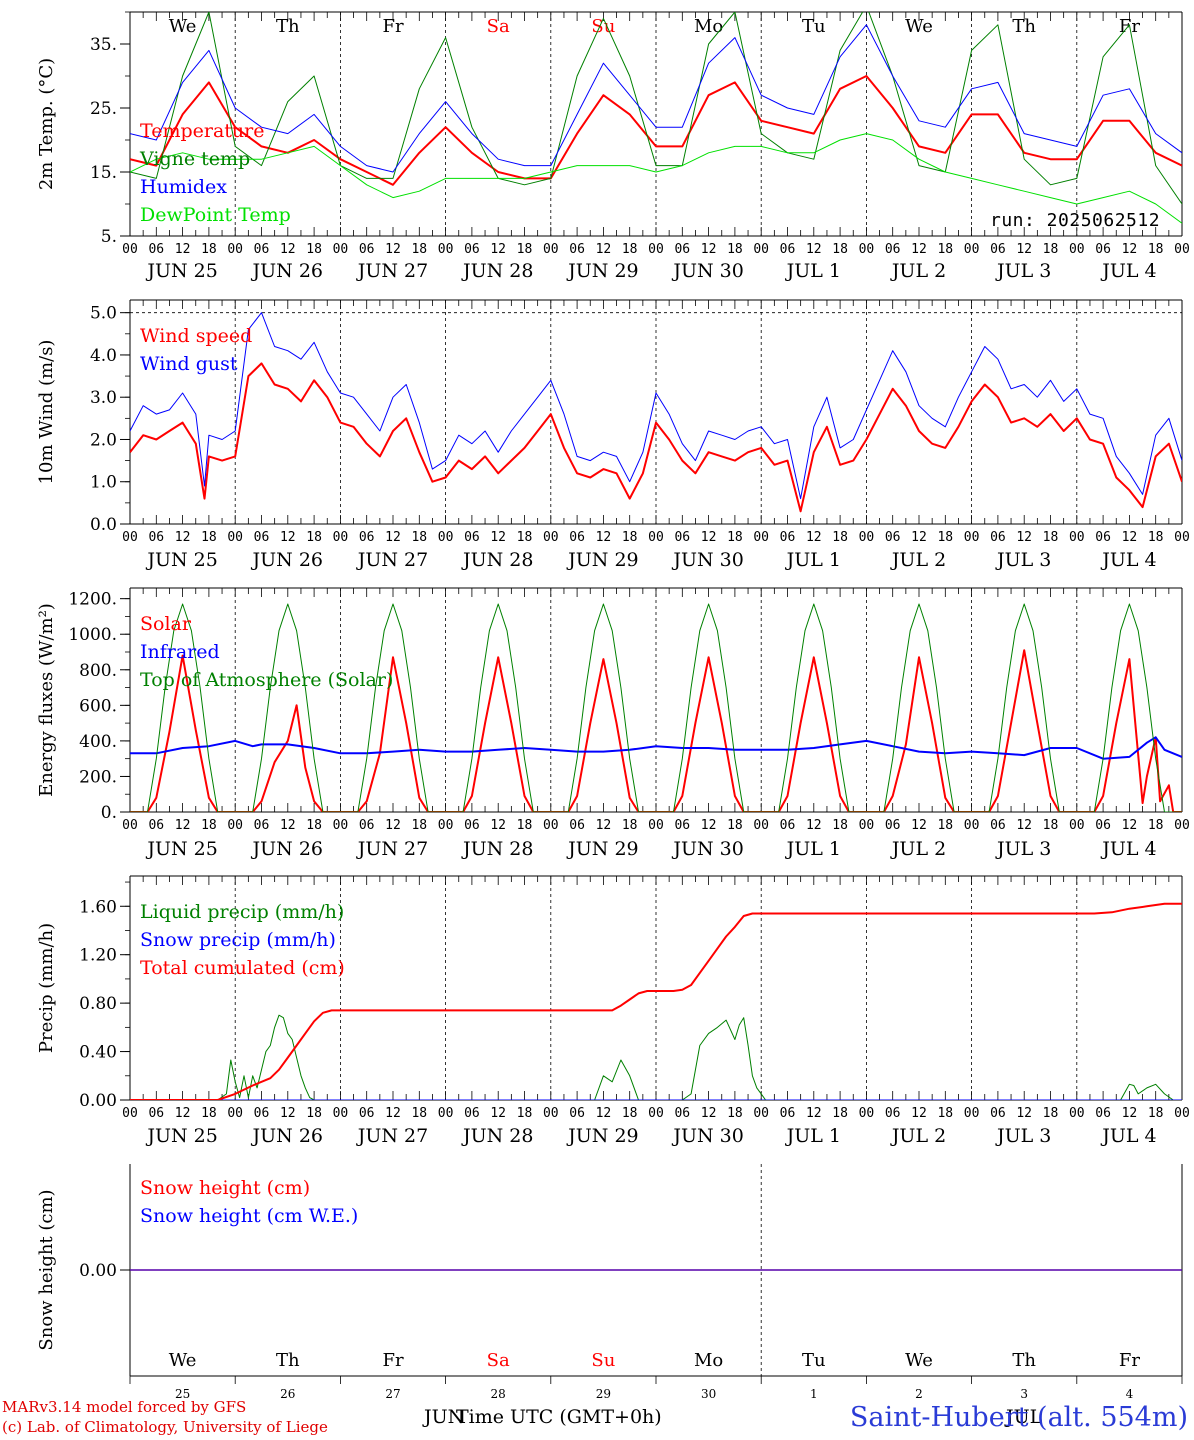 The image size is (1194, 1440). I want to click on series-solar, so click(656, 730).